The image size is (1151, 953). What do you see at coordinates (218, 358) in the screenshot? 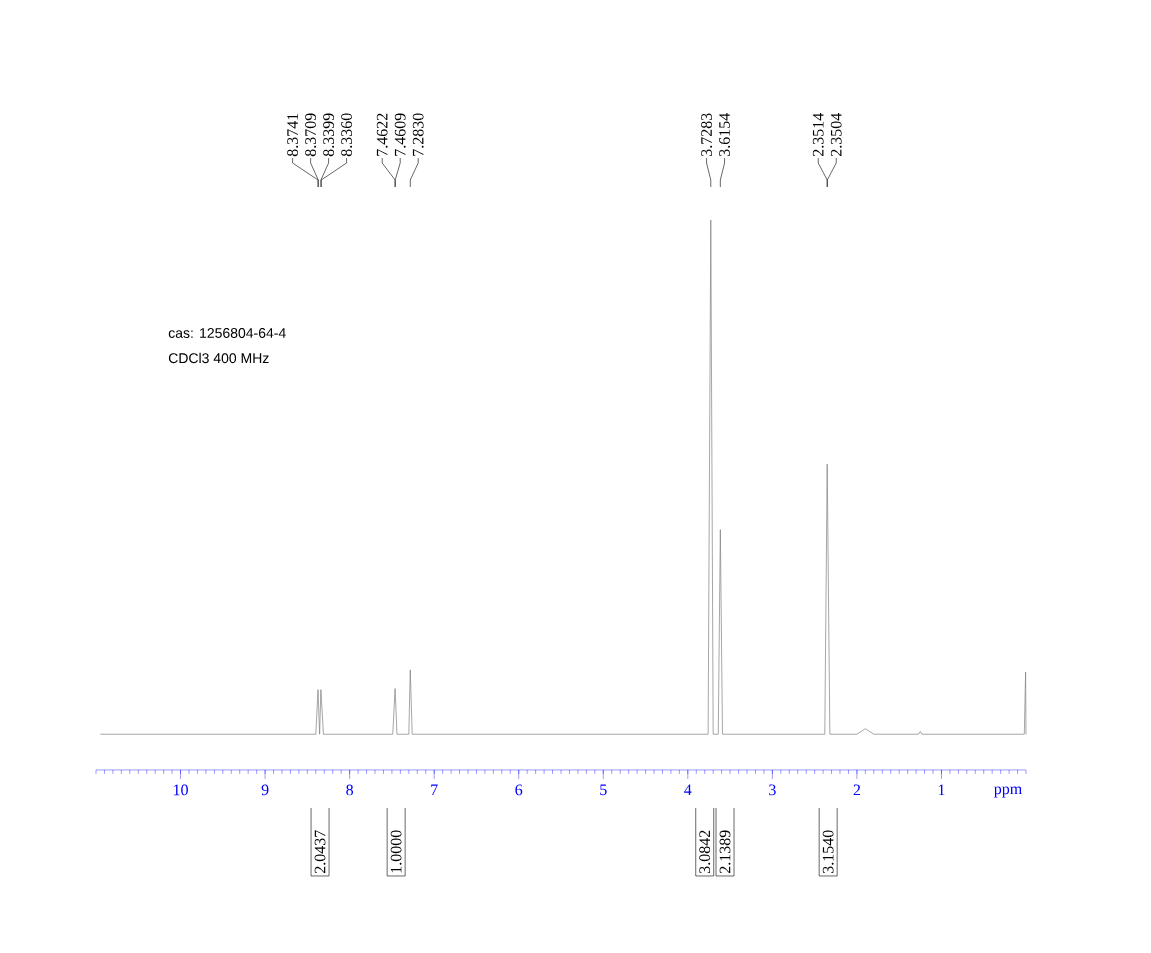
I see `annotation: CDCl3 400 MHz` at bounding box center [218, 358].